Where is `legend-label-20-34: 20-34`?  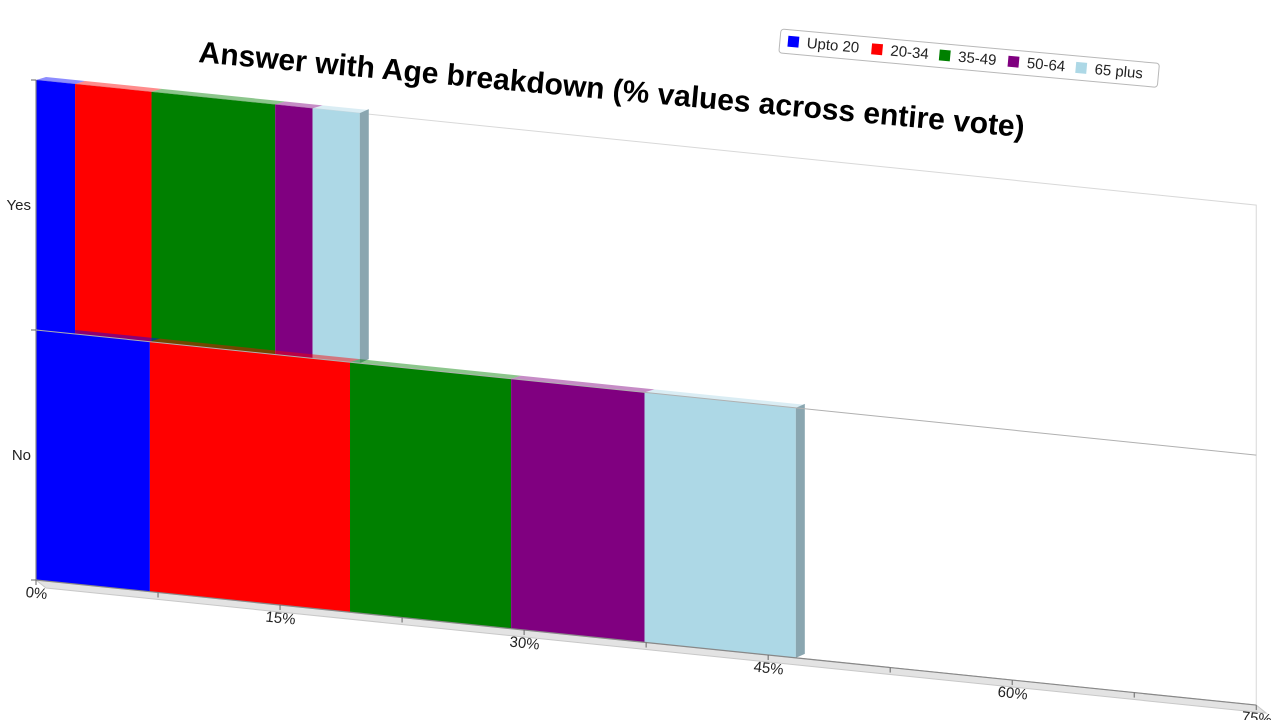
legend-label-20-34: 20-34 is located at coordinates (910, 53).